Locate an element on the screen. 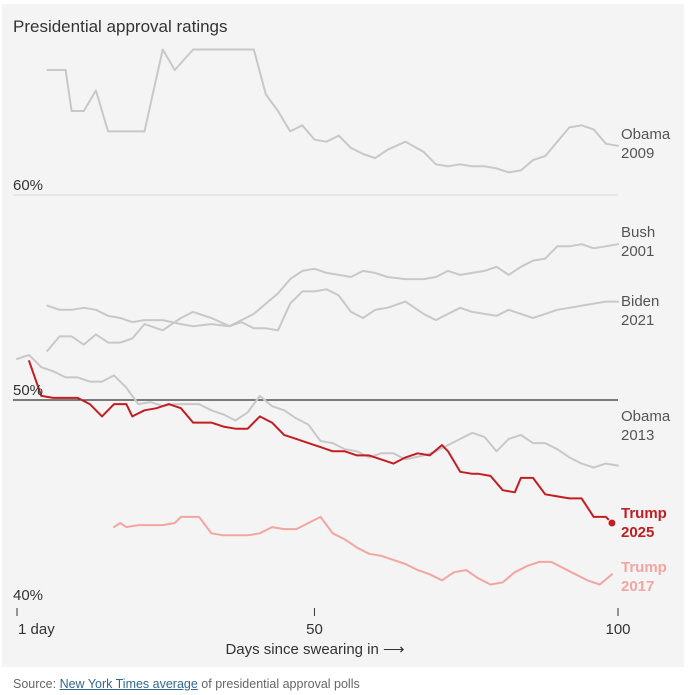 Image resolution: width=691 pixels, height=695 pixels. series-label-obama-2013-year: 2013 is located at coordinates (637, 435).